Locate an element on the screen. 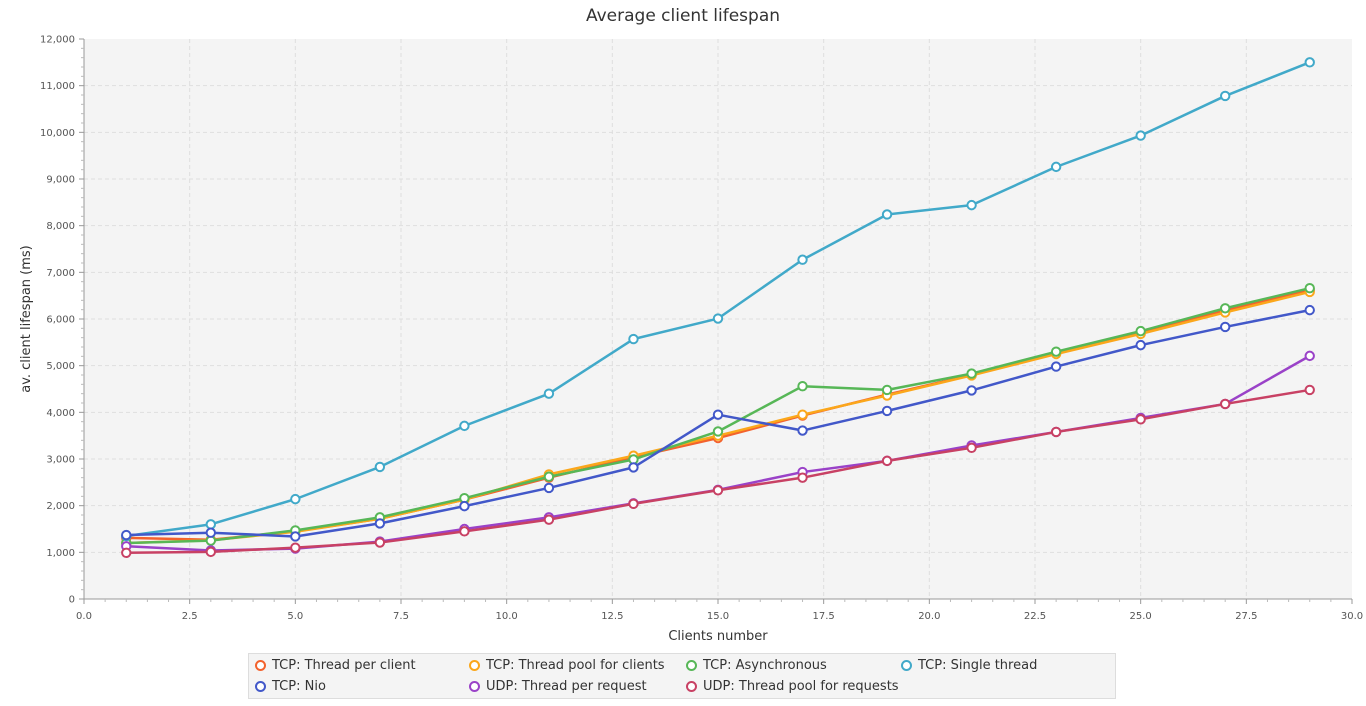  legend-item: TCP: Thread pool for clients is located at coordinates (567, 665).